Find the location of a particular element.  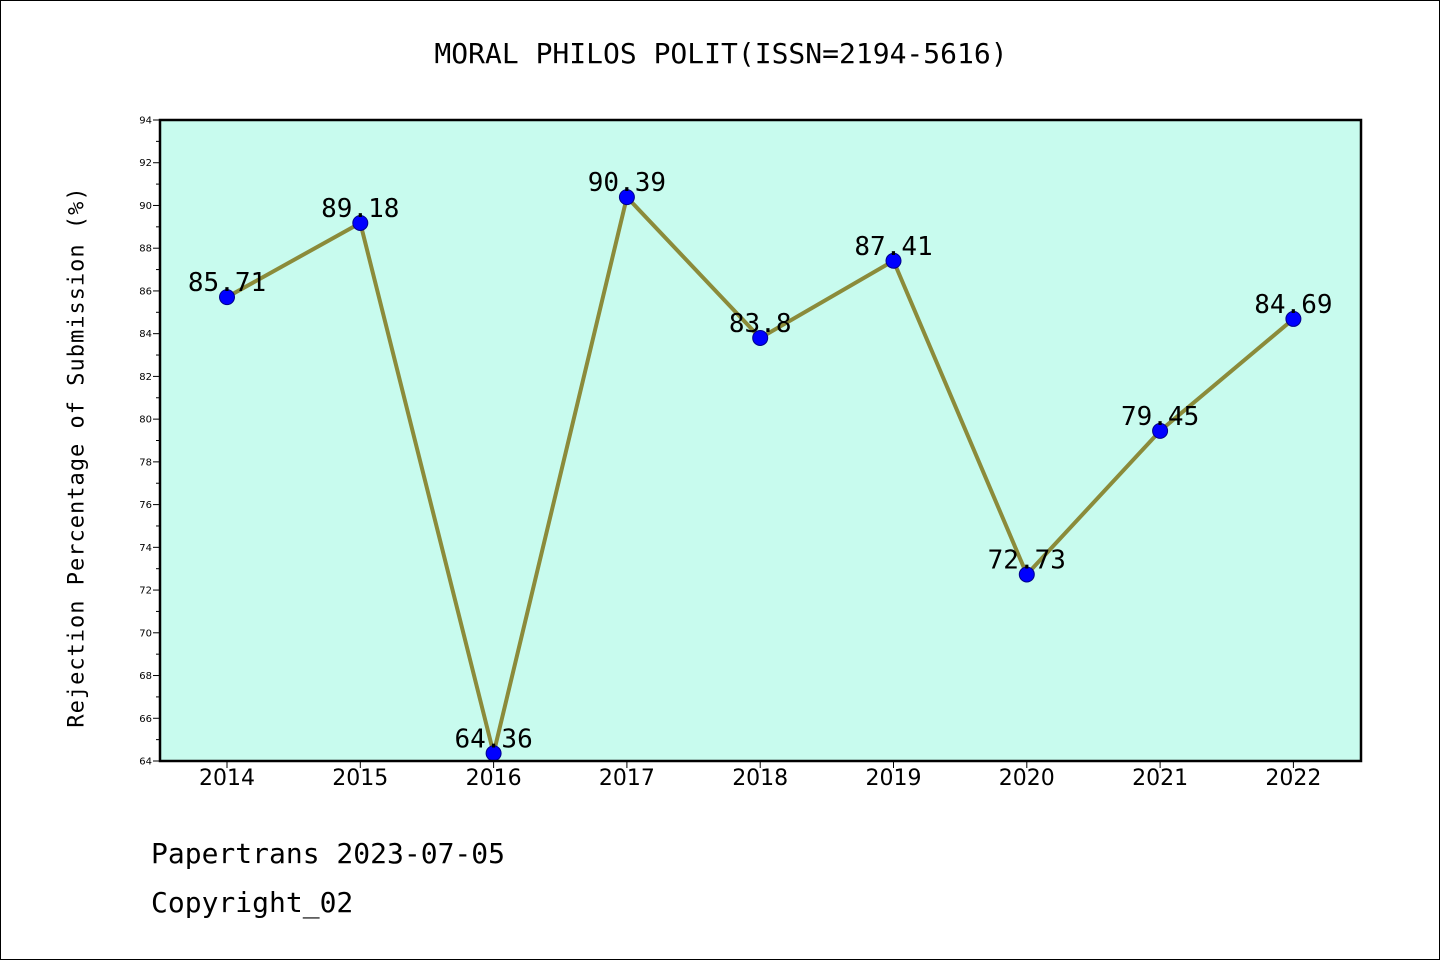

footer-copyright: Copyright_02 is located at coordinates (252, 902).